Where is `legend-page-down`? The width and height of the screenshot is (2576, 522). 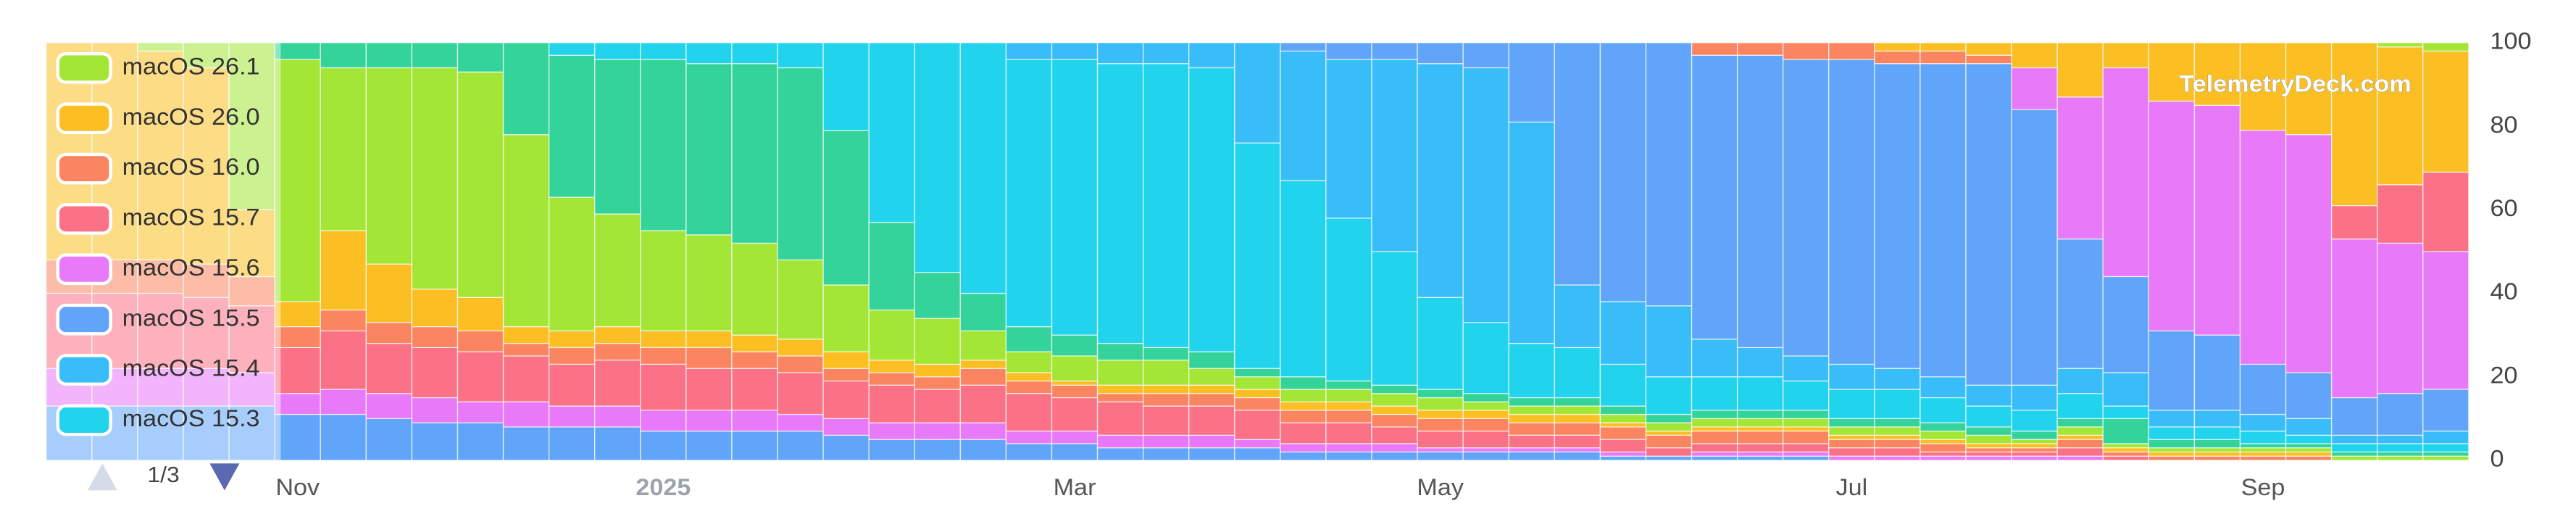 legend-page-down is located at coordinates (224, 477).